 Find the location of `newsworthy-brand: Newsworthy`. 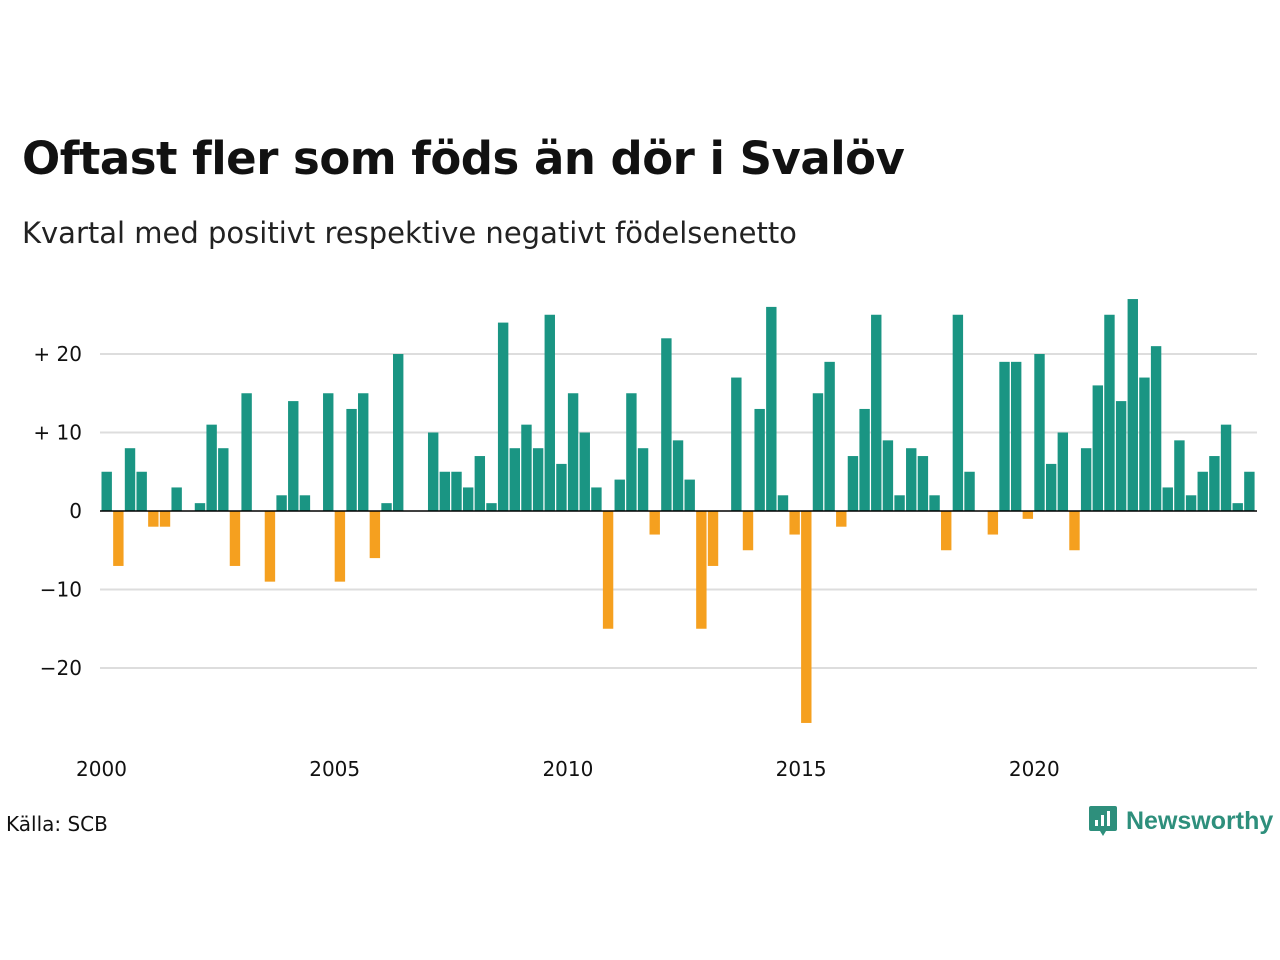

newsworthy-brand: Newsworthy is located at coordinates (1180, 821).